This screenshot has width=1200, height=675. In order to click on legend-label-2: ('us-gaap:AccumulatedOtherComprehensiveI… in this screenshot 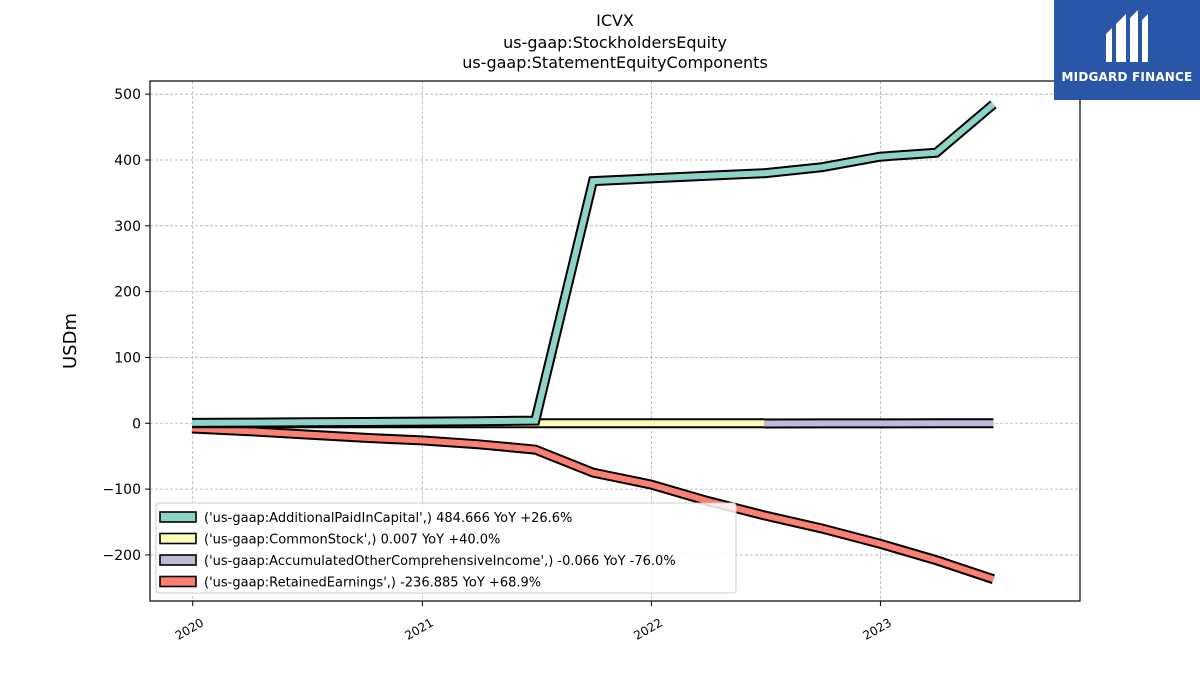, I will do `click(440, 561)`.